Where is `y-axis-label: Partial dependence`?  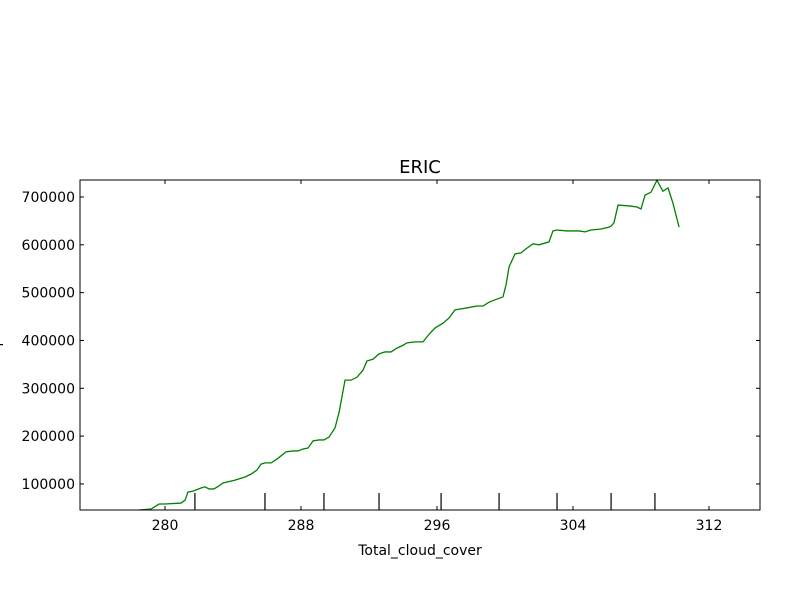 y-axis-label: Partial dependence is located at coordinates (2, 344).